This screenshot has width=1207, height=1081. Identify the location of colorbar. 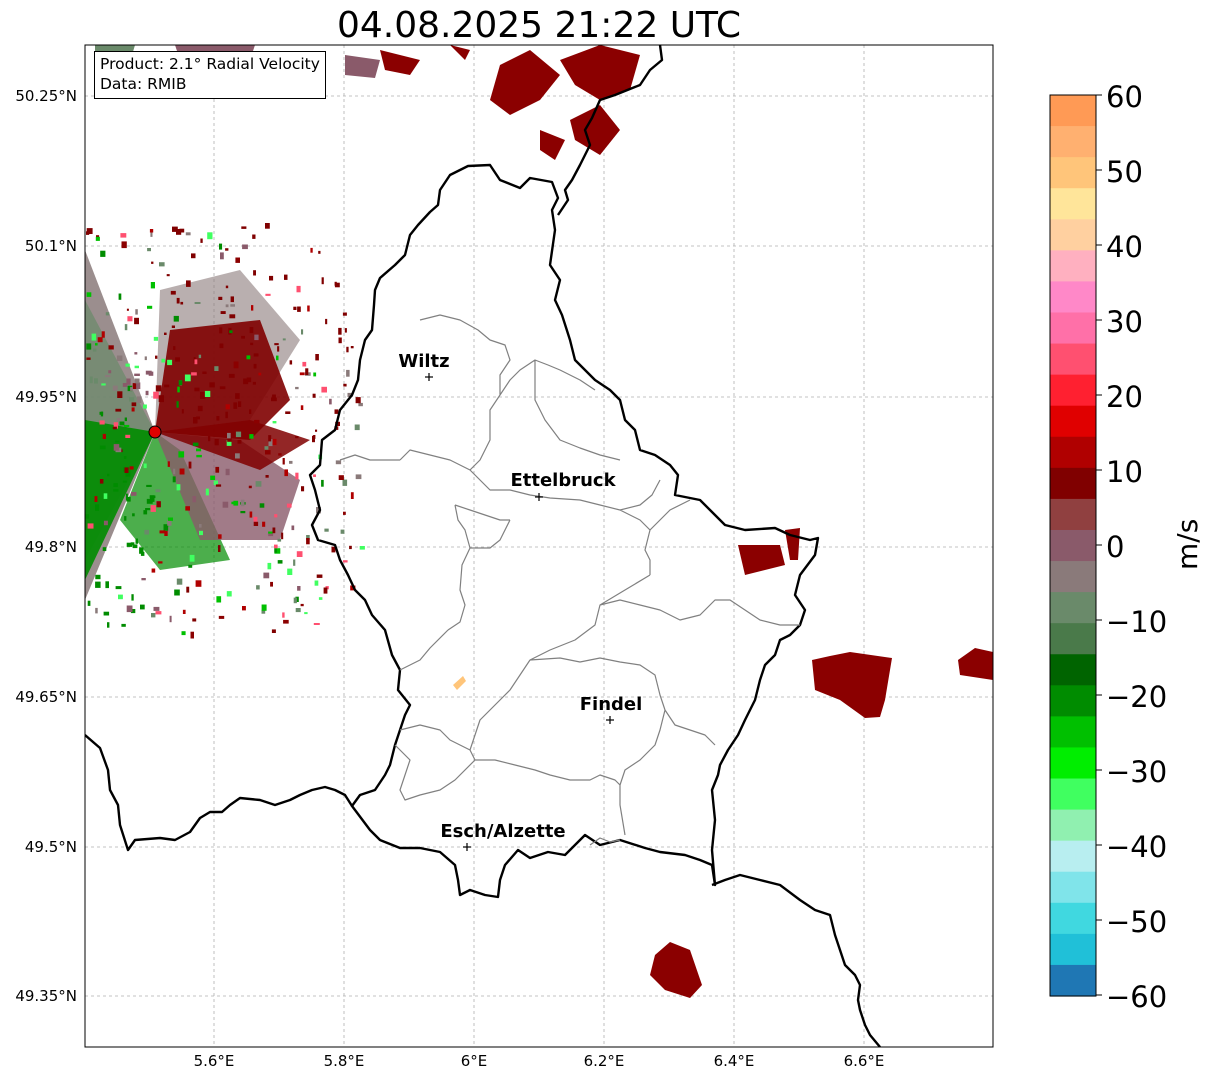
(1073, 546).